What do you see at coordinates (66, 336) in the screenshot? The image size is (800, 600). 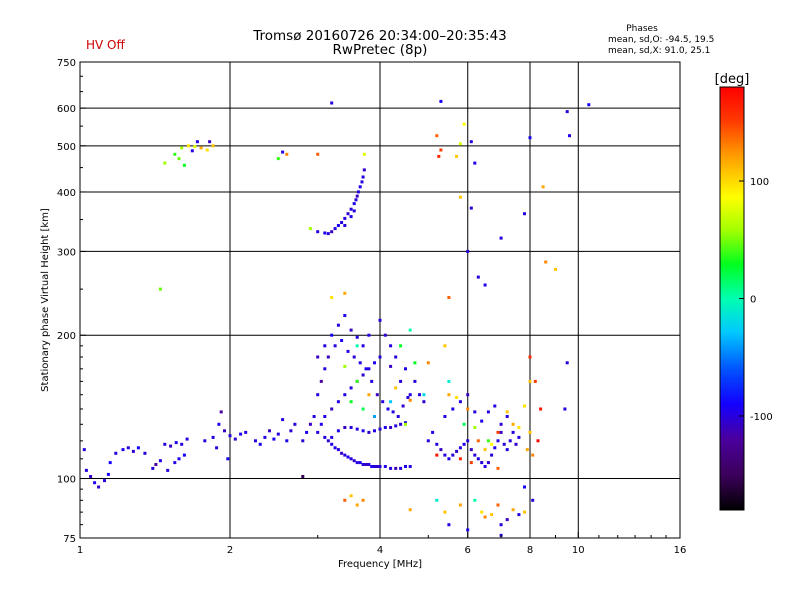 I see `y-tick-label: 200` at bounding box center [66, 336].